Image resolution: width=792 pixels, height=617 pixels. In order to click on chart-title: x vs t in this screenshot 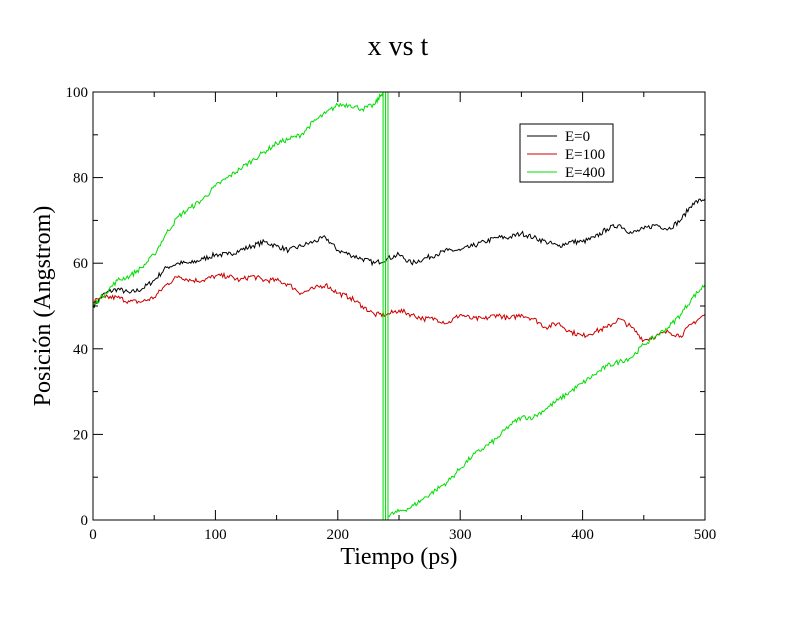, I will do `click(398, 46)`.